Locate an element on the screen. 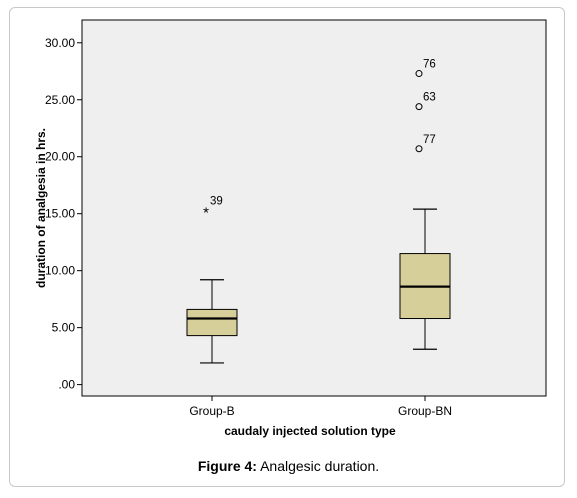 This screenshot has width=577, height=498. outlier-label: 39 is located at coordinates (216, 201).